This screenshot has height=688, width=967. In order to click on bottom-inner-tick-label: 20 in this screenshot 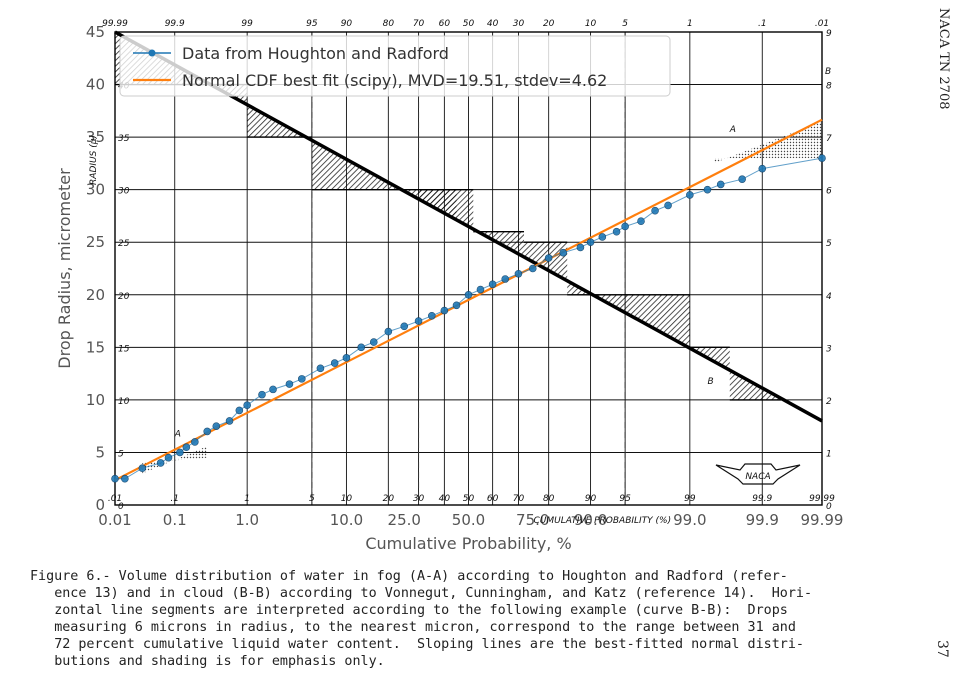, I will do `click(389, 499)`.